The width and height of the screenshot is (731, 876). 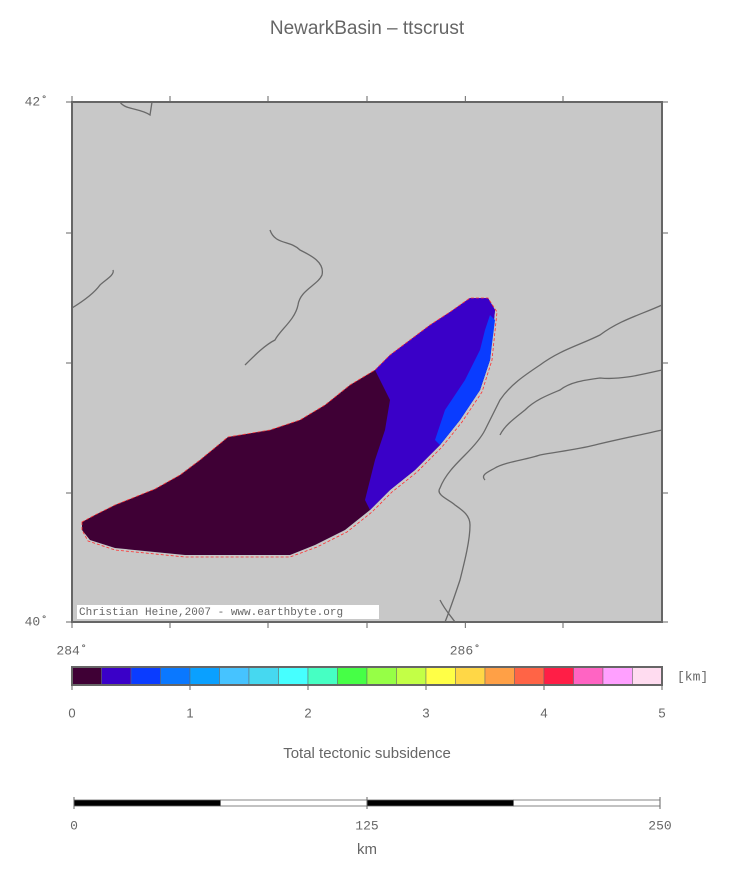 I want to click on colorbar-tick-label: 5, so click(x=661, y=712).